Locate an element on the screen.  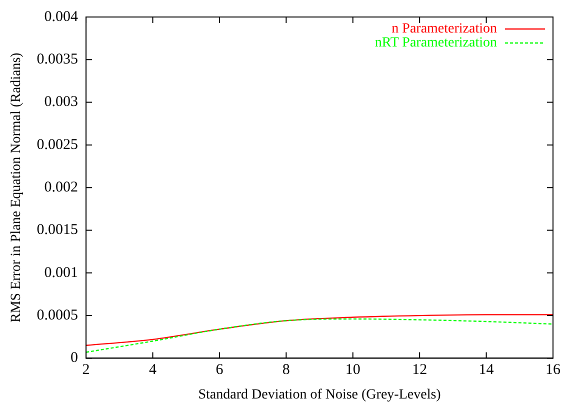
y-tick-label: 0.001 is located at coordinates (61, 272).